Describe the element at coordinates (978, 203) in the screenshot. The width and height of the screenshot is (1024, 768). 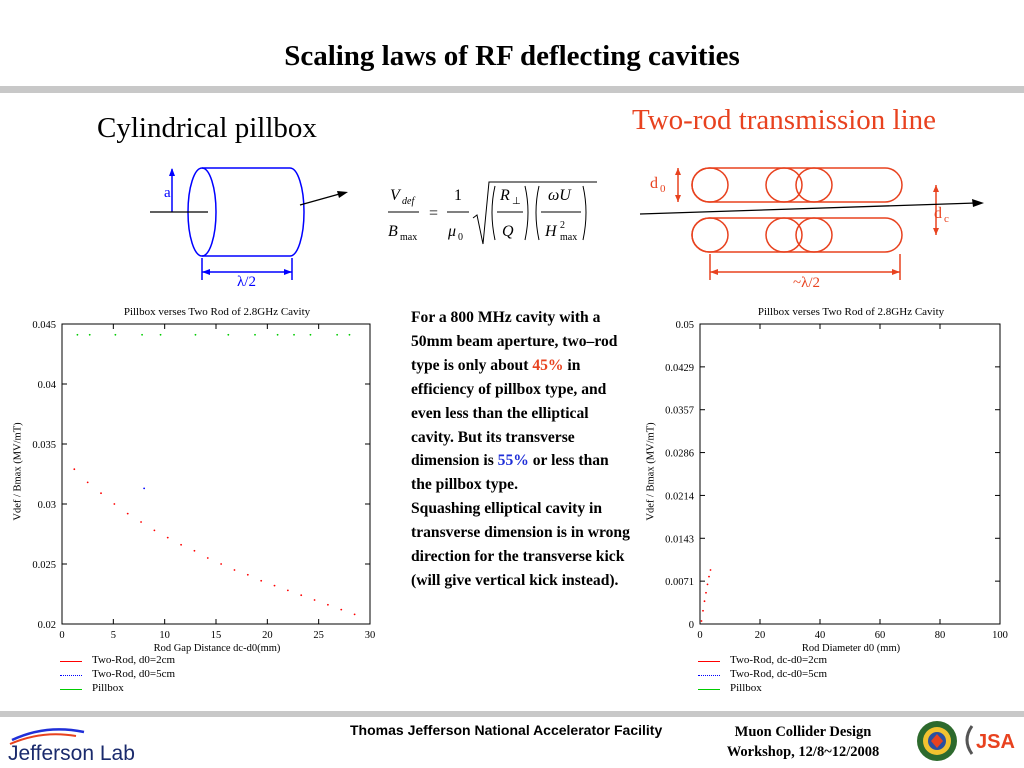
I see `beam-arrowhead` at that location.